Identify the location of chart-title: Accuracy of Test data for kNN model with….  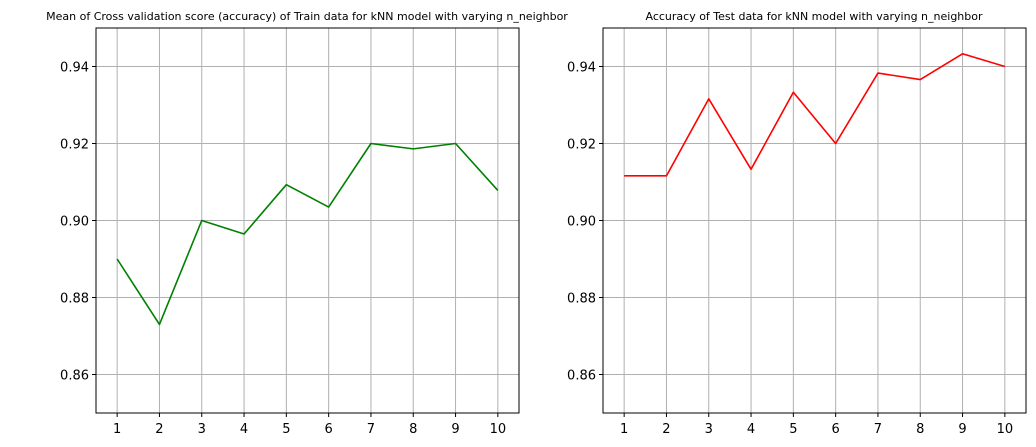
(813, 16).